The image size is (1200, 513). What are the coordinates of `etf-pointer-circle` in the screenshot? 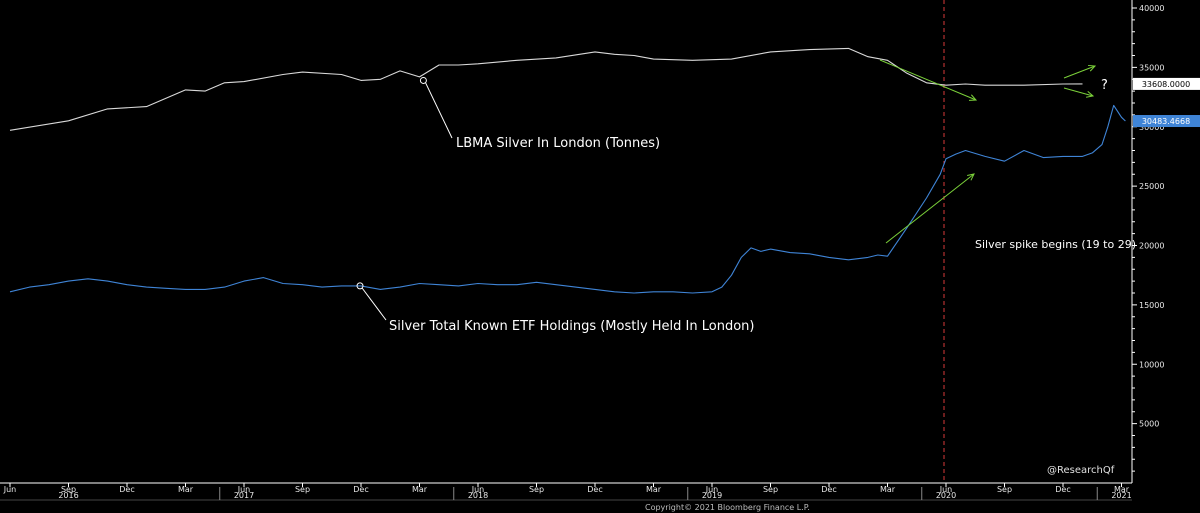 It's located at (360, 286).